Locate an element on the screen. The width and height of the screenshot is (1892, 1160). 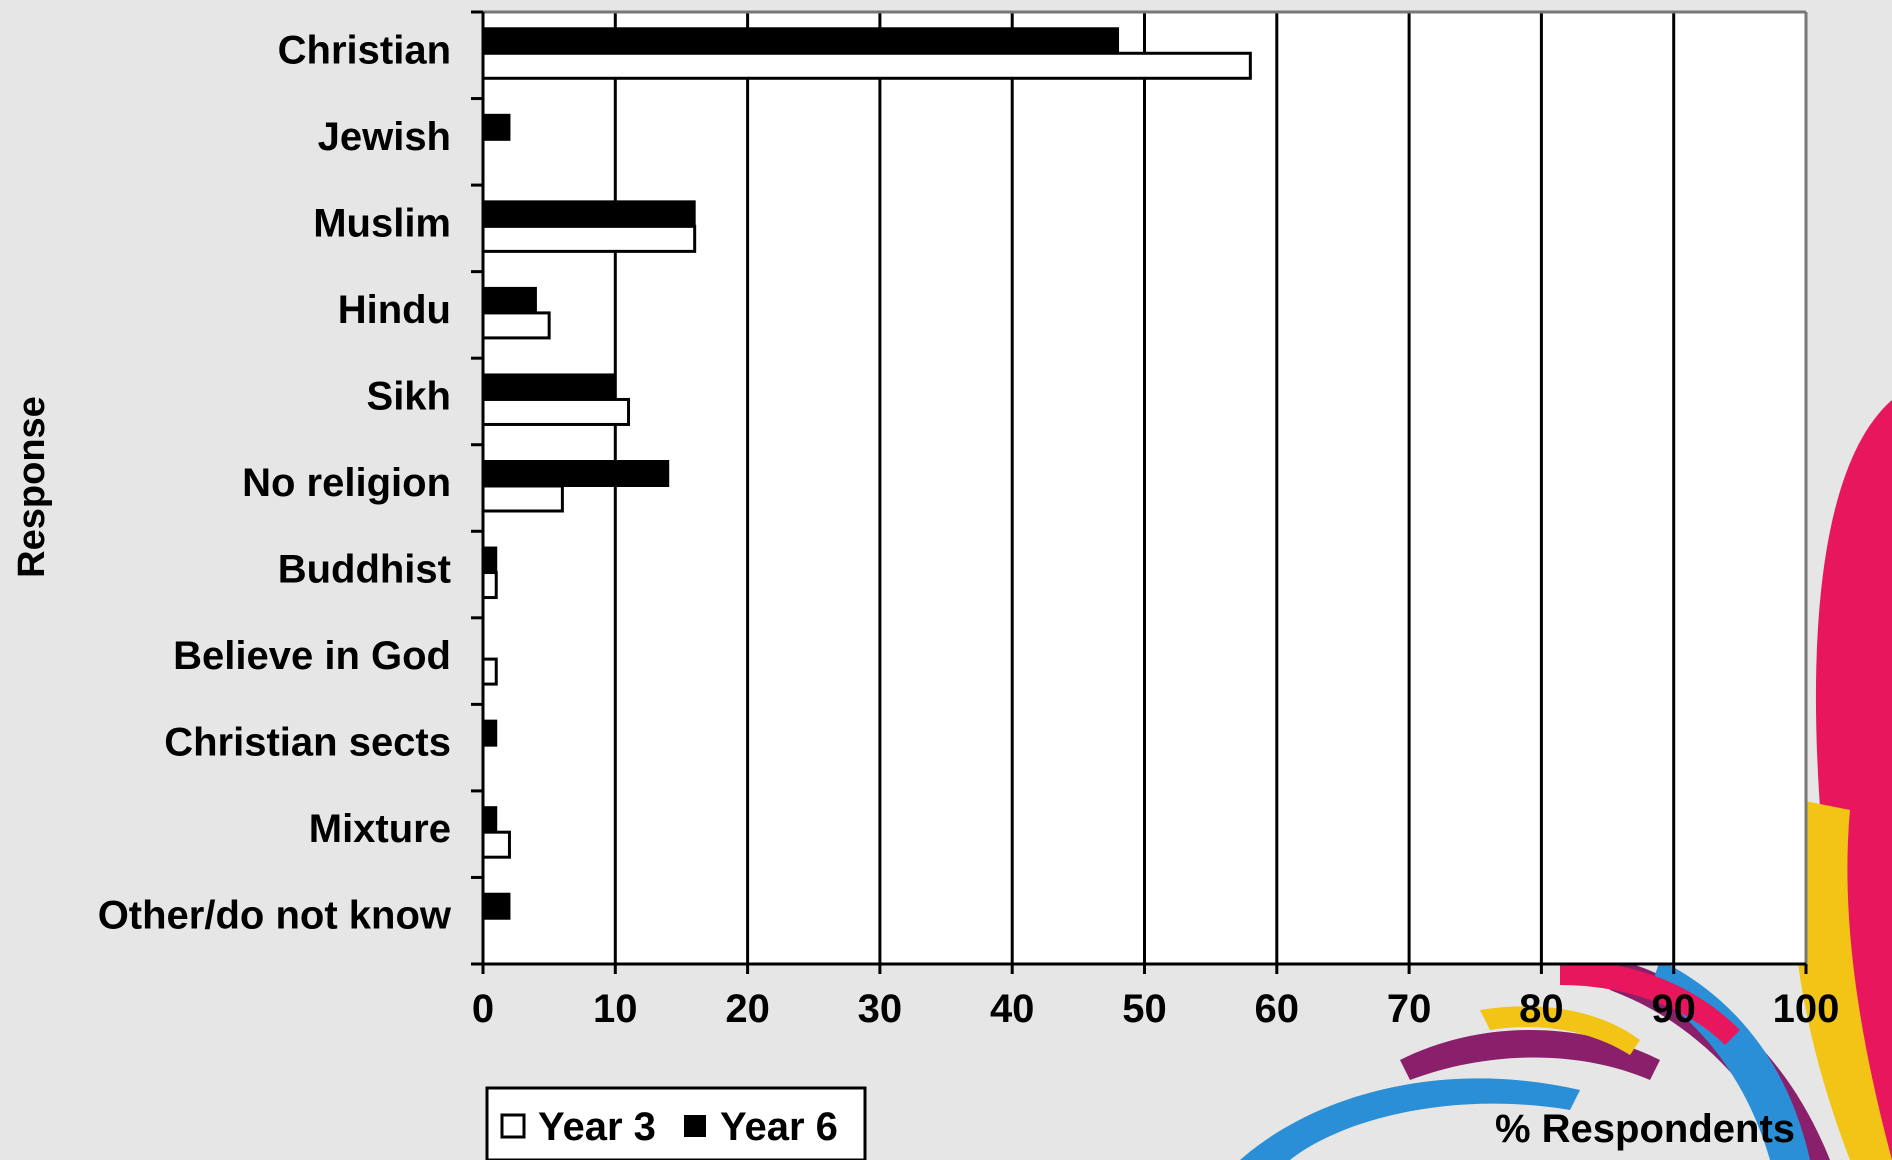
x-tick-label: 60 is located at coordinates (1277, 1009).